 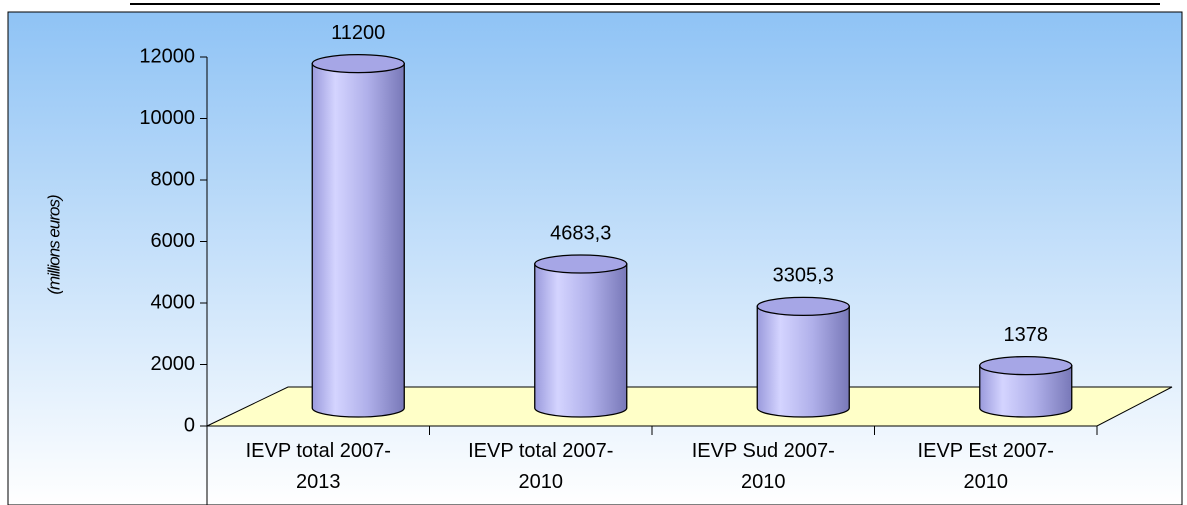 I want to click on x-tick-label: IEVP Sud 2007-2010, so click(x=763, y=466).